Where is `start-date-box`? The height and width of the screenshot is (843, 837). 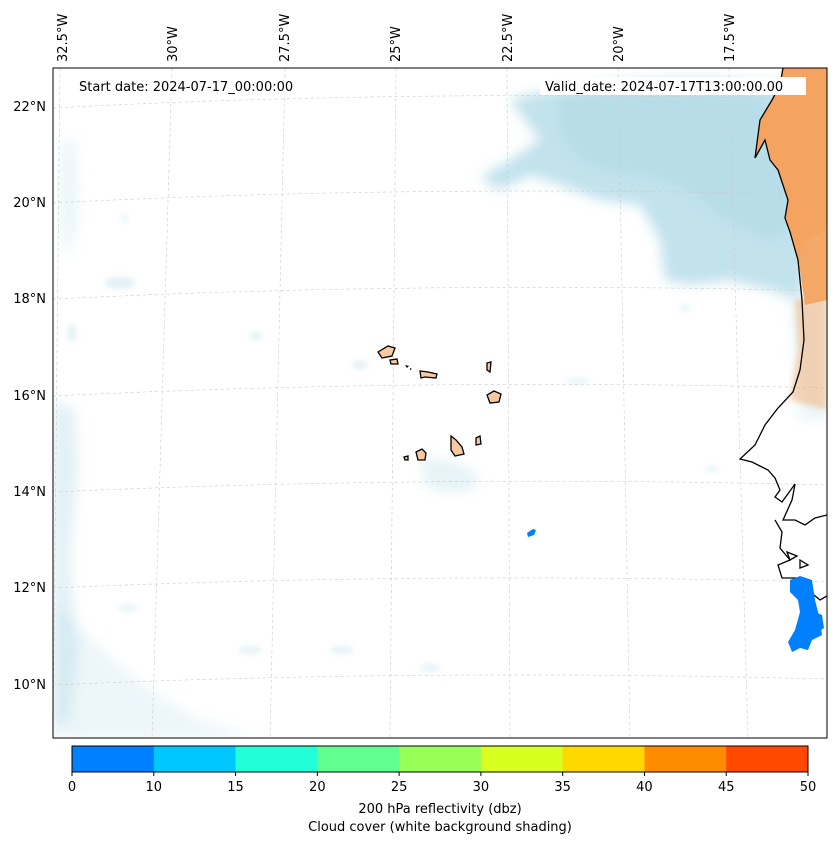 start-date-box is located at coordinates (193, 86).